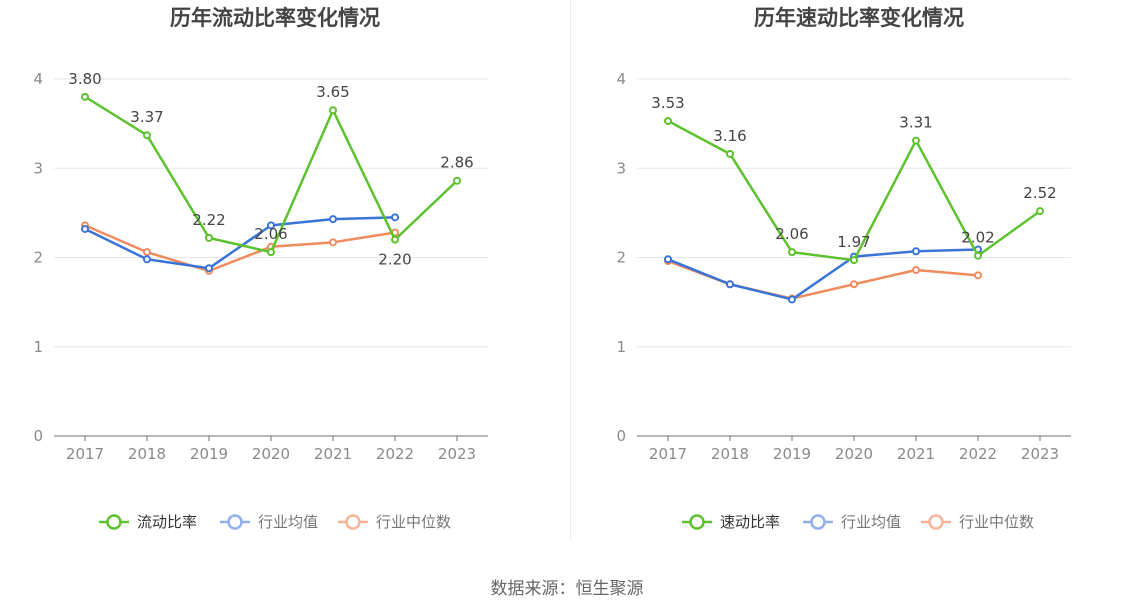 The height and width of the screenshot is (612, 1134). Describe the element at coordinates (332, 92) in the screenshot. I see `data-label: 3.65` at that location.